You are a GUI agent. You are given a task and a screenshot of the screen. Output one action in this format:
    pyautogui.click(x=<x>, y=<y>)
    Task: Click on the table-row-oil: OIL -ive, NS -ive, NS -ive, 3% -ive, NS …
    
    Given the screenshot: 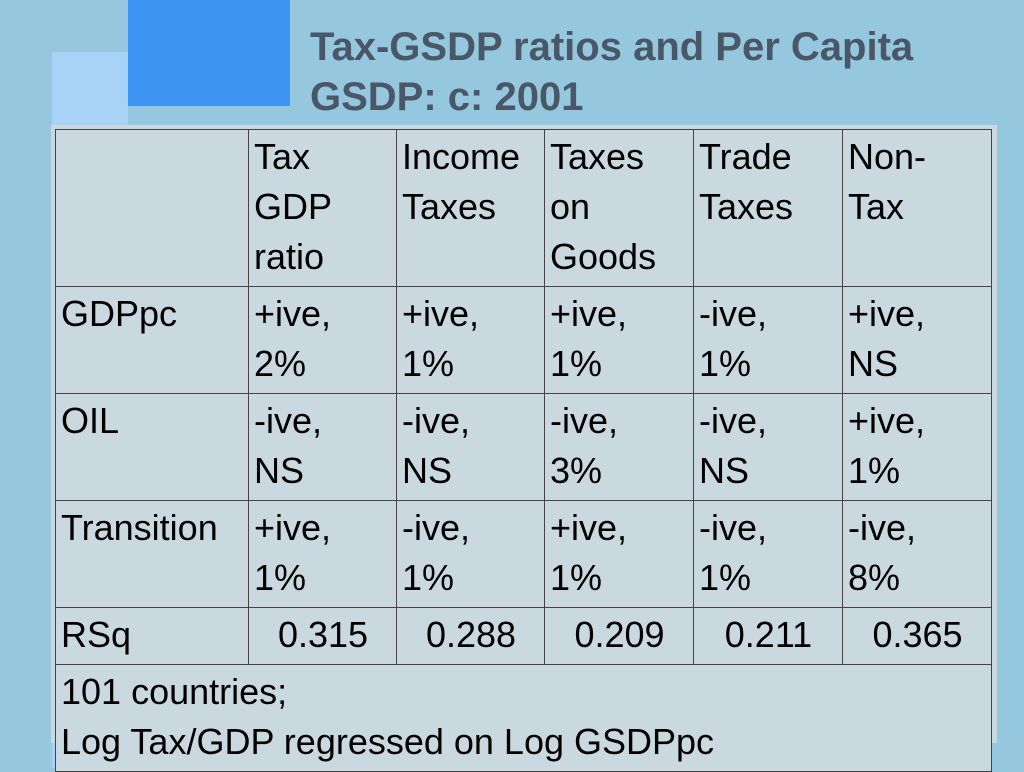 What is the action you would take?
    pyautogui.click(x=523, y=447)
    